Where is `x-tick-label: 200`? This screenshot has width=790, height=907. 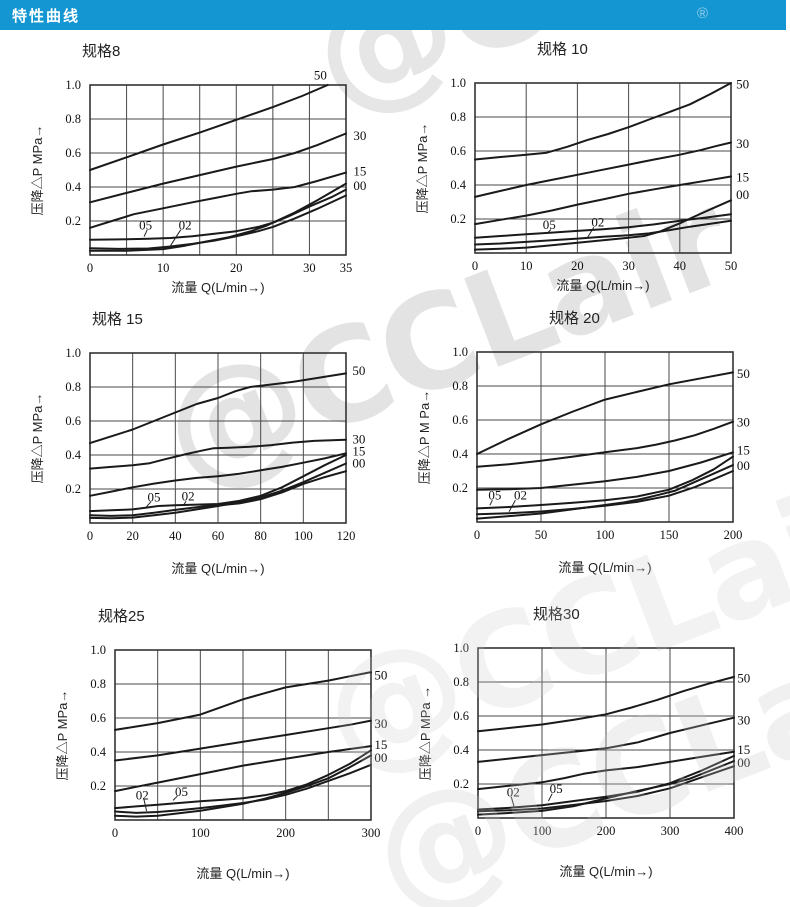 x-tick-label: 200 is located at coordinates (606, 831).